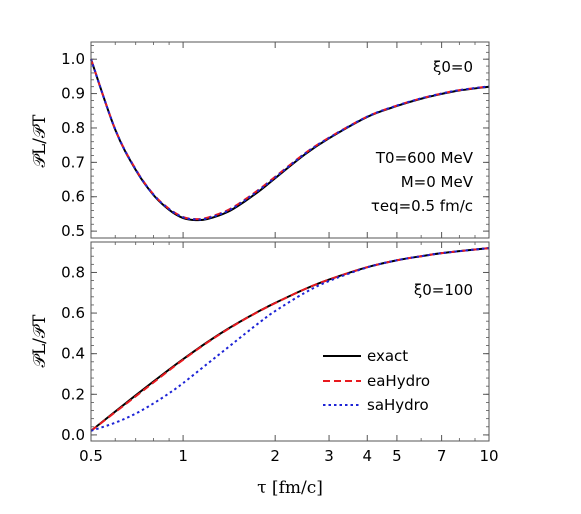 The image size is (581, 514). I want to click on top-xi-annotation: ξ0=0, so click(453, 67).